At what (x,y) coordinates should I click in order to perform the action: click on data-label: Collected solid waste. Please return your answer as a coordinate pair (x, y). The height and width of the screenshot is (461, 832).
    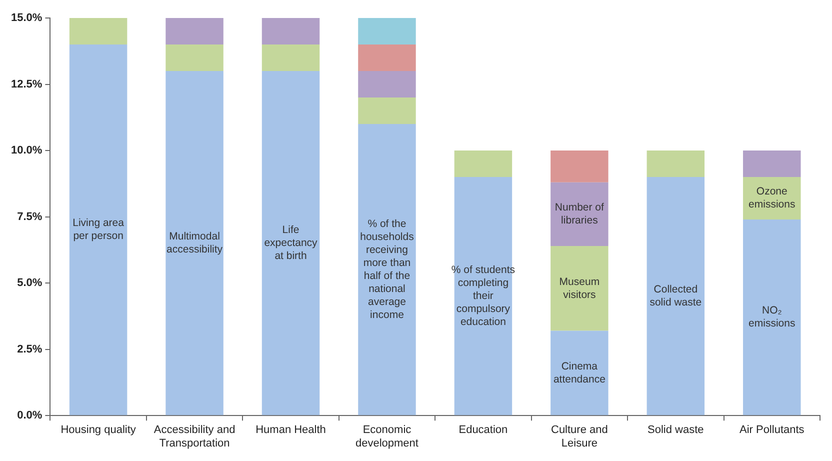
    Looking at the image, I should click on (676, 295).